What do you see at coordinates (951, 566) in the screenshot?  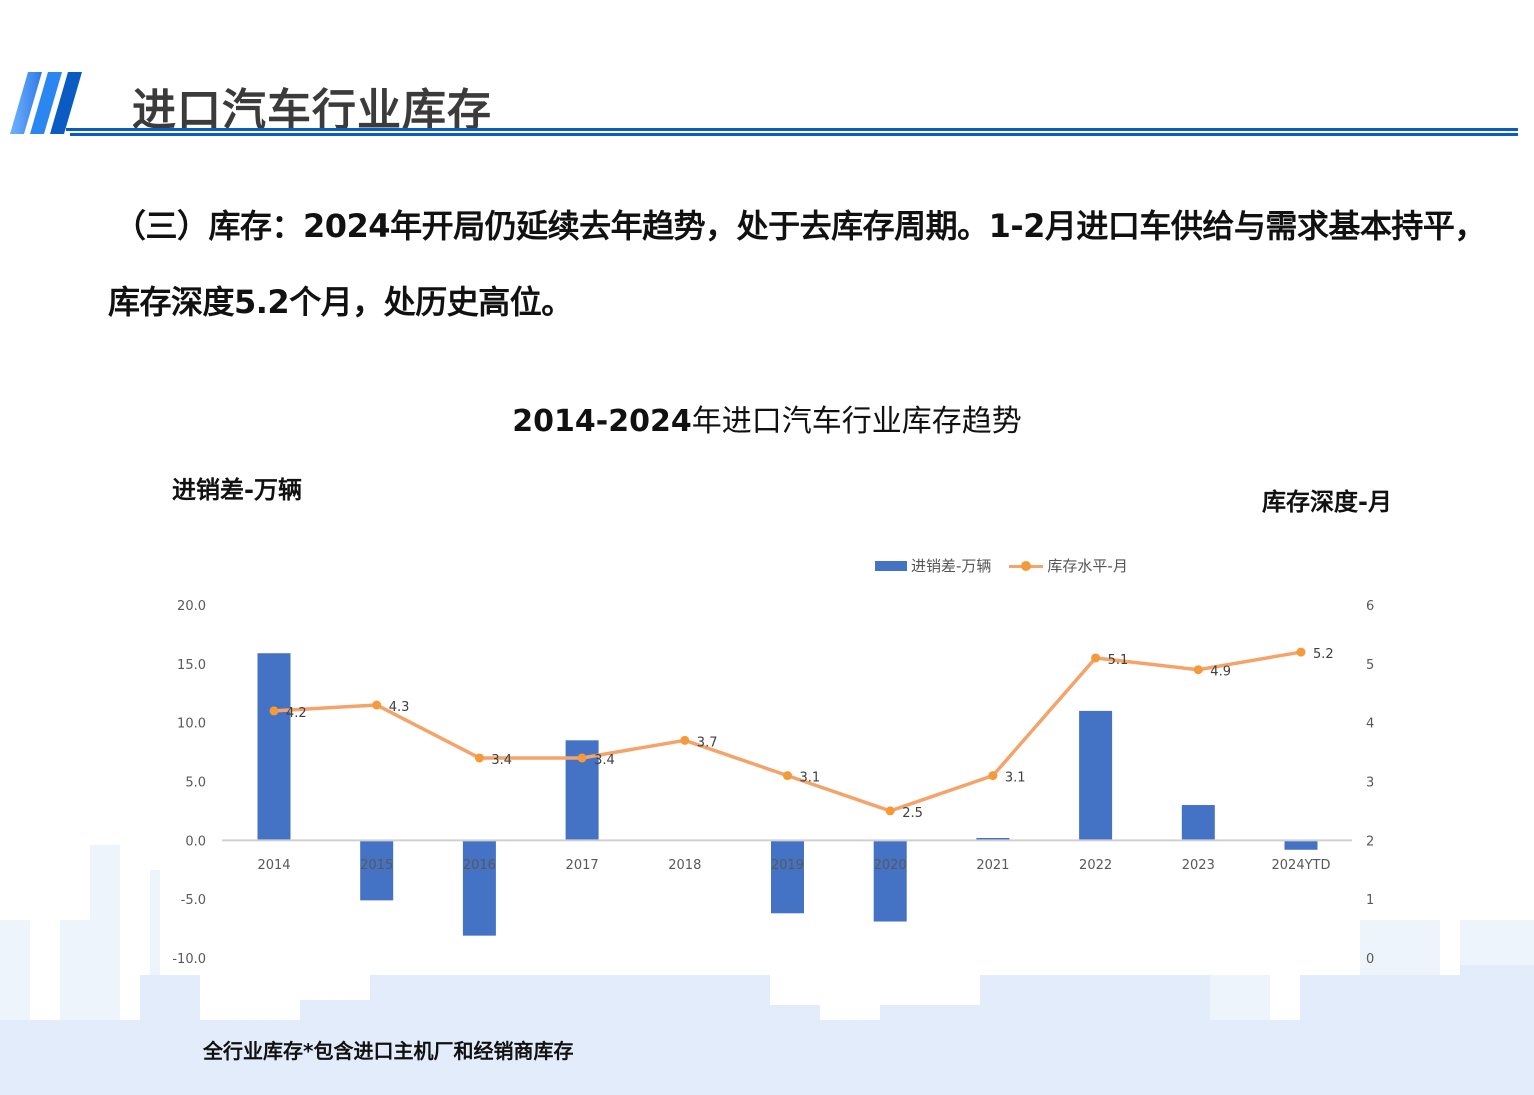 I see `legend-label-bar: 进销差-万辆` at bounding box center [951, 566].